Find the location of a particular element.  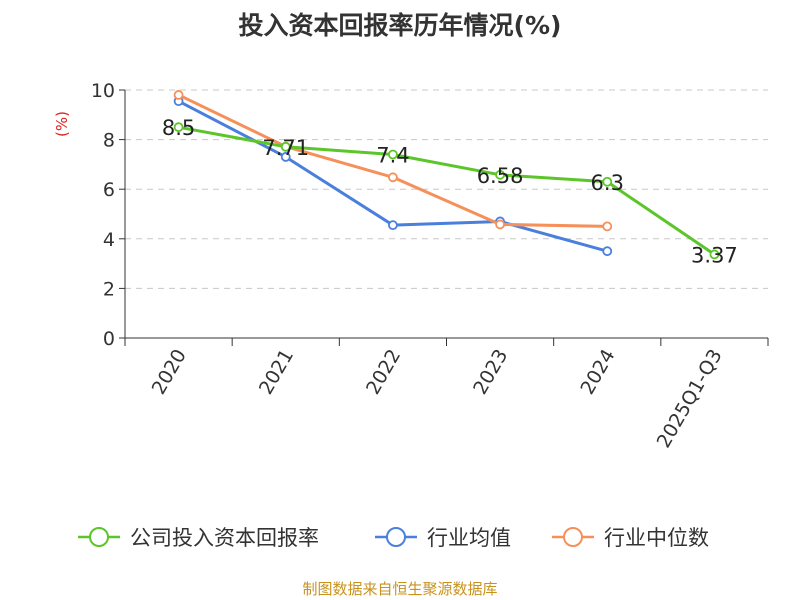

x-tick-label: 2022 is located at coordinates (383, 372).